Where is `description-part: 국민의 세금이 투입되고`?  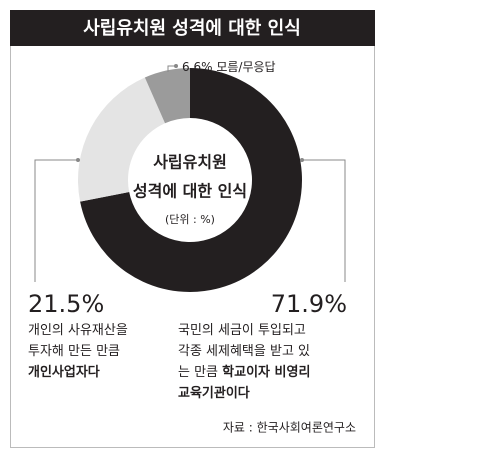 description-part: 국민의 세금이 투입되고 is located at coordinates (242, 330).